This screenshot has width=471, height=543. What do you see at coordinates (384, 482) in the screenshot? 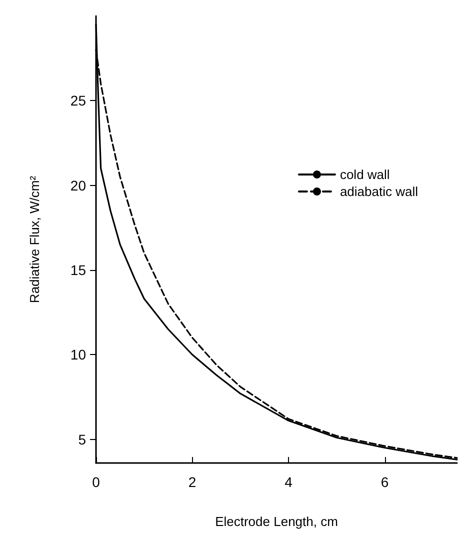
I see `x-tick-label: 6` at bounding box center [384, 482].